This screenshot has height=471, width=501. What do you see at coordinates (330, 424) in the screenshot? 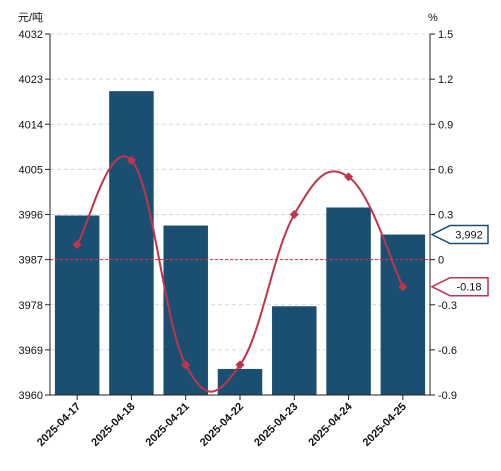
I see `x-tick-label: 2025-04-24` at bounding box center [330, 424].